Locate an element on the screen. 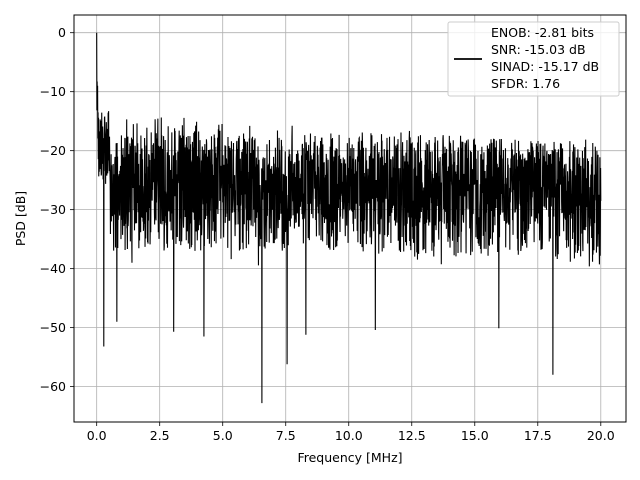 This screenshot has width=640, height=480. legend-sfdr: SFDR: 1.76 is located at coordinates (525, 83).